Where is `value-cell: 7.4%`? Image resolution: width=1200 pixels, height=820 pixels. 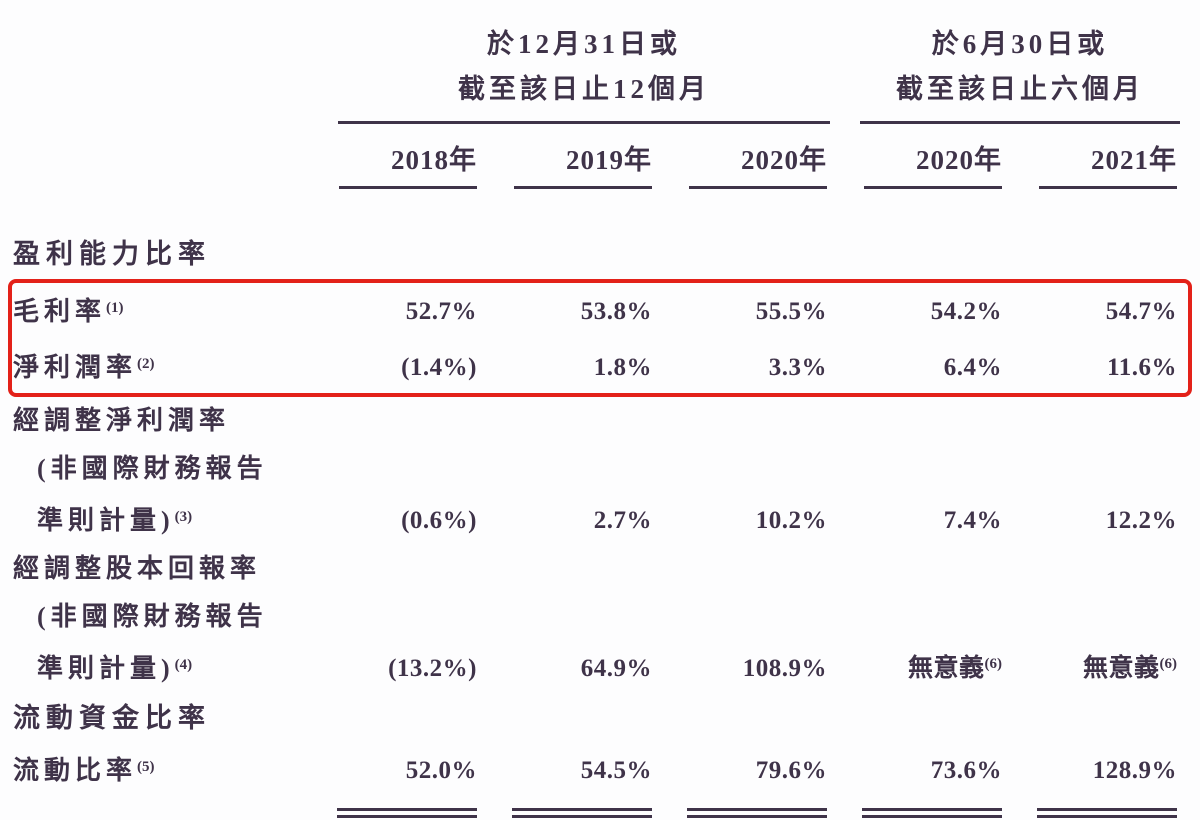 value-cell: 7.4% is located at coordinates (972, 520).